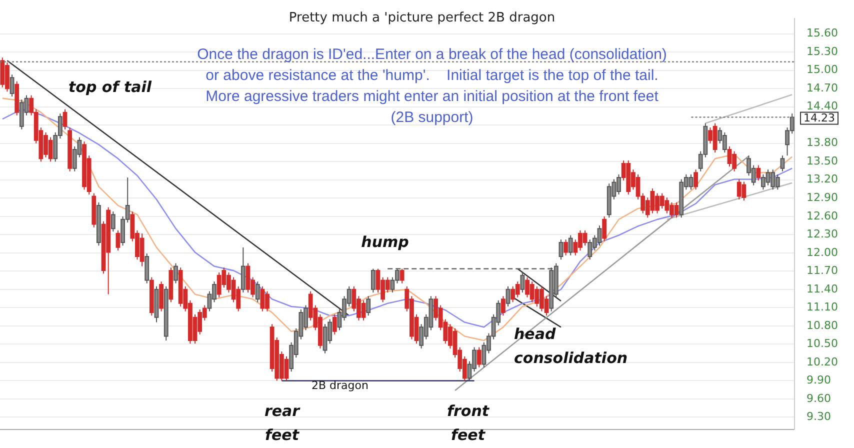  Describe the element at coordinates (822, 143) in the screenshot. I see `y-tick-label: 13.80` at that location.